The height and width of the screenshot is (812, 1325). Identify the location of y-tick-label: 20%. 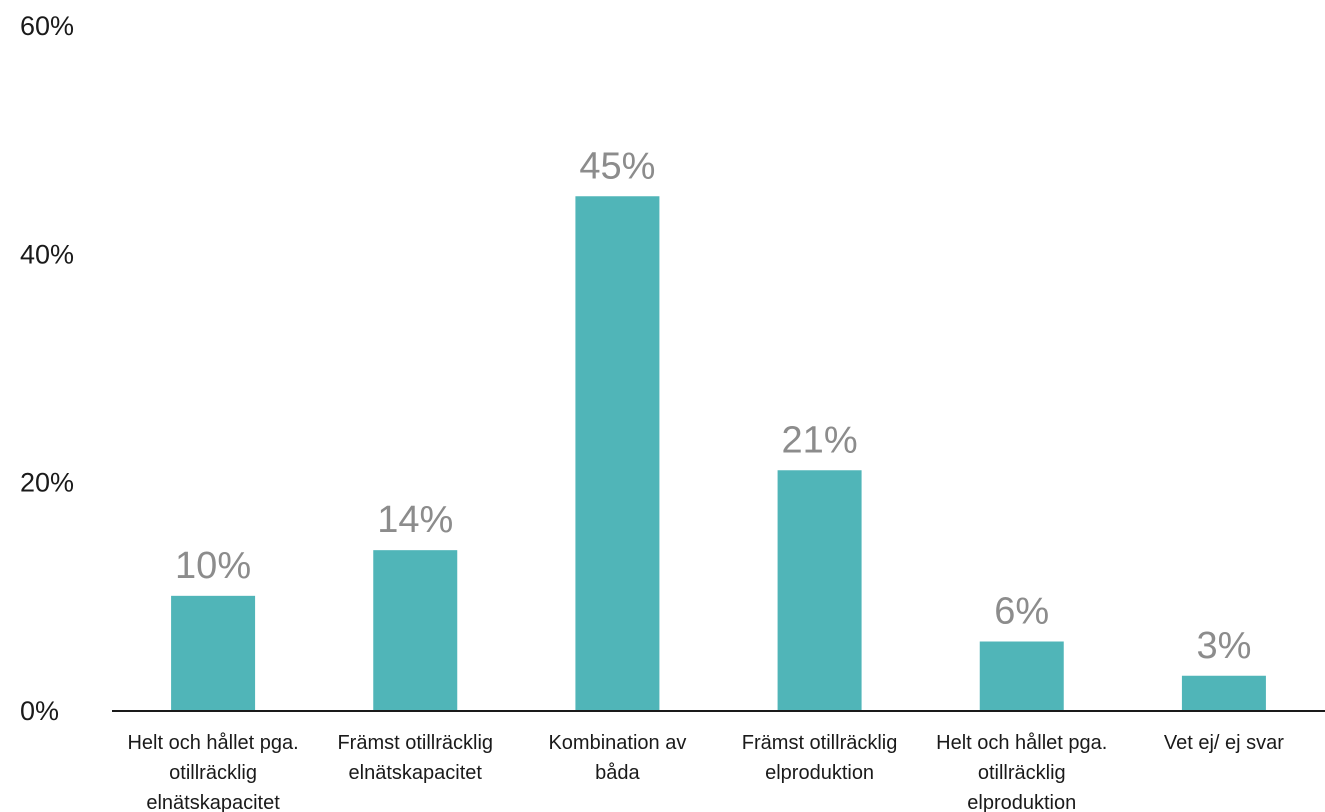
(47, 483).